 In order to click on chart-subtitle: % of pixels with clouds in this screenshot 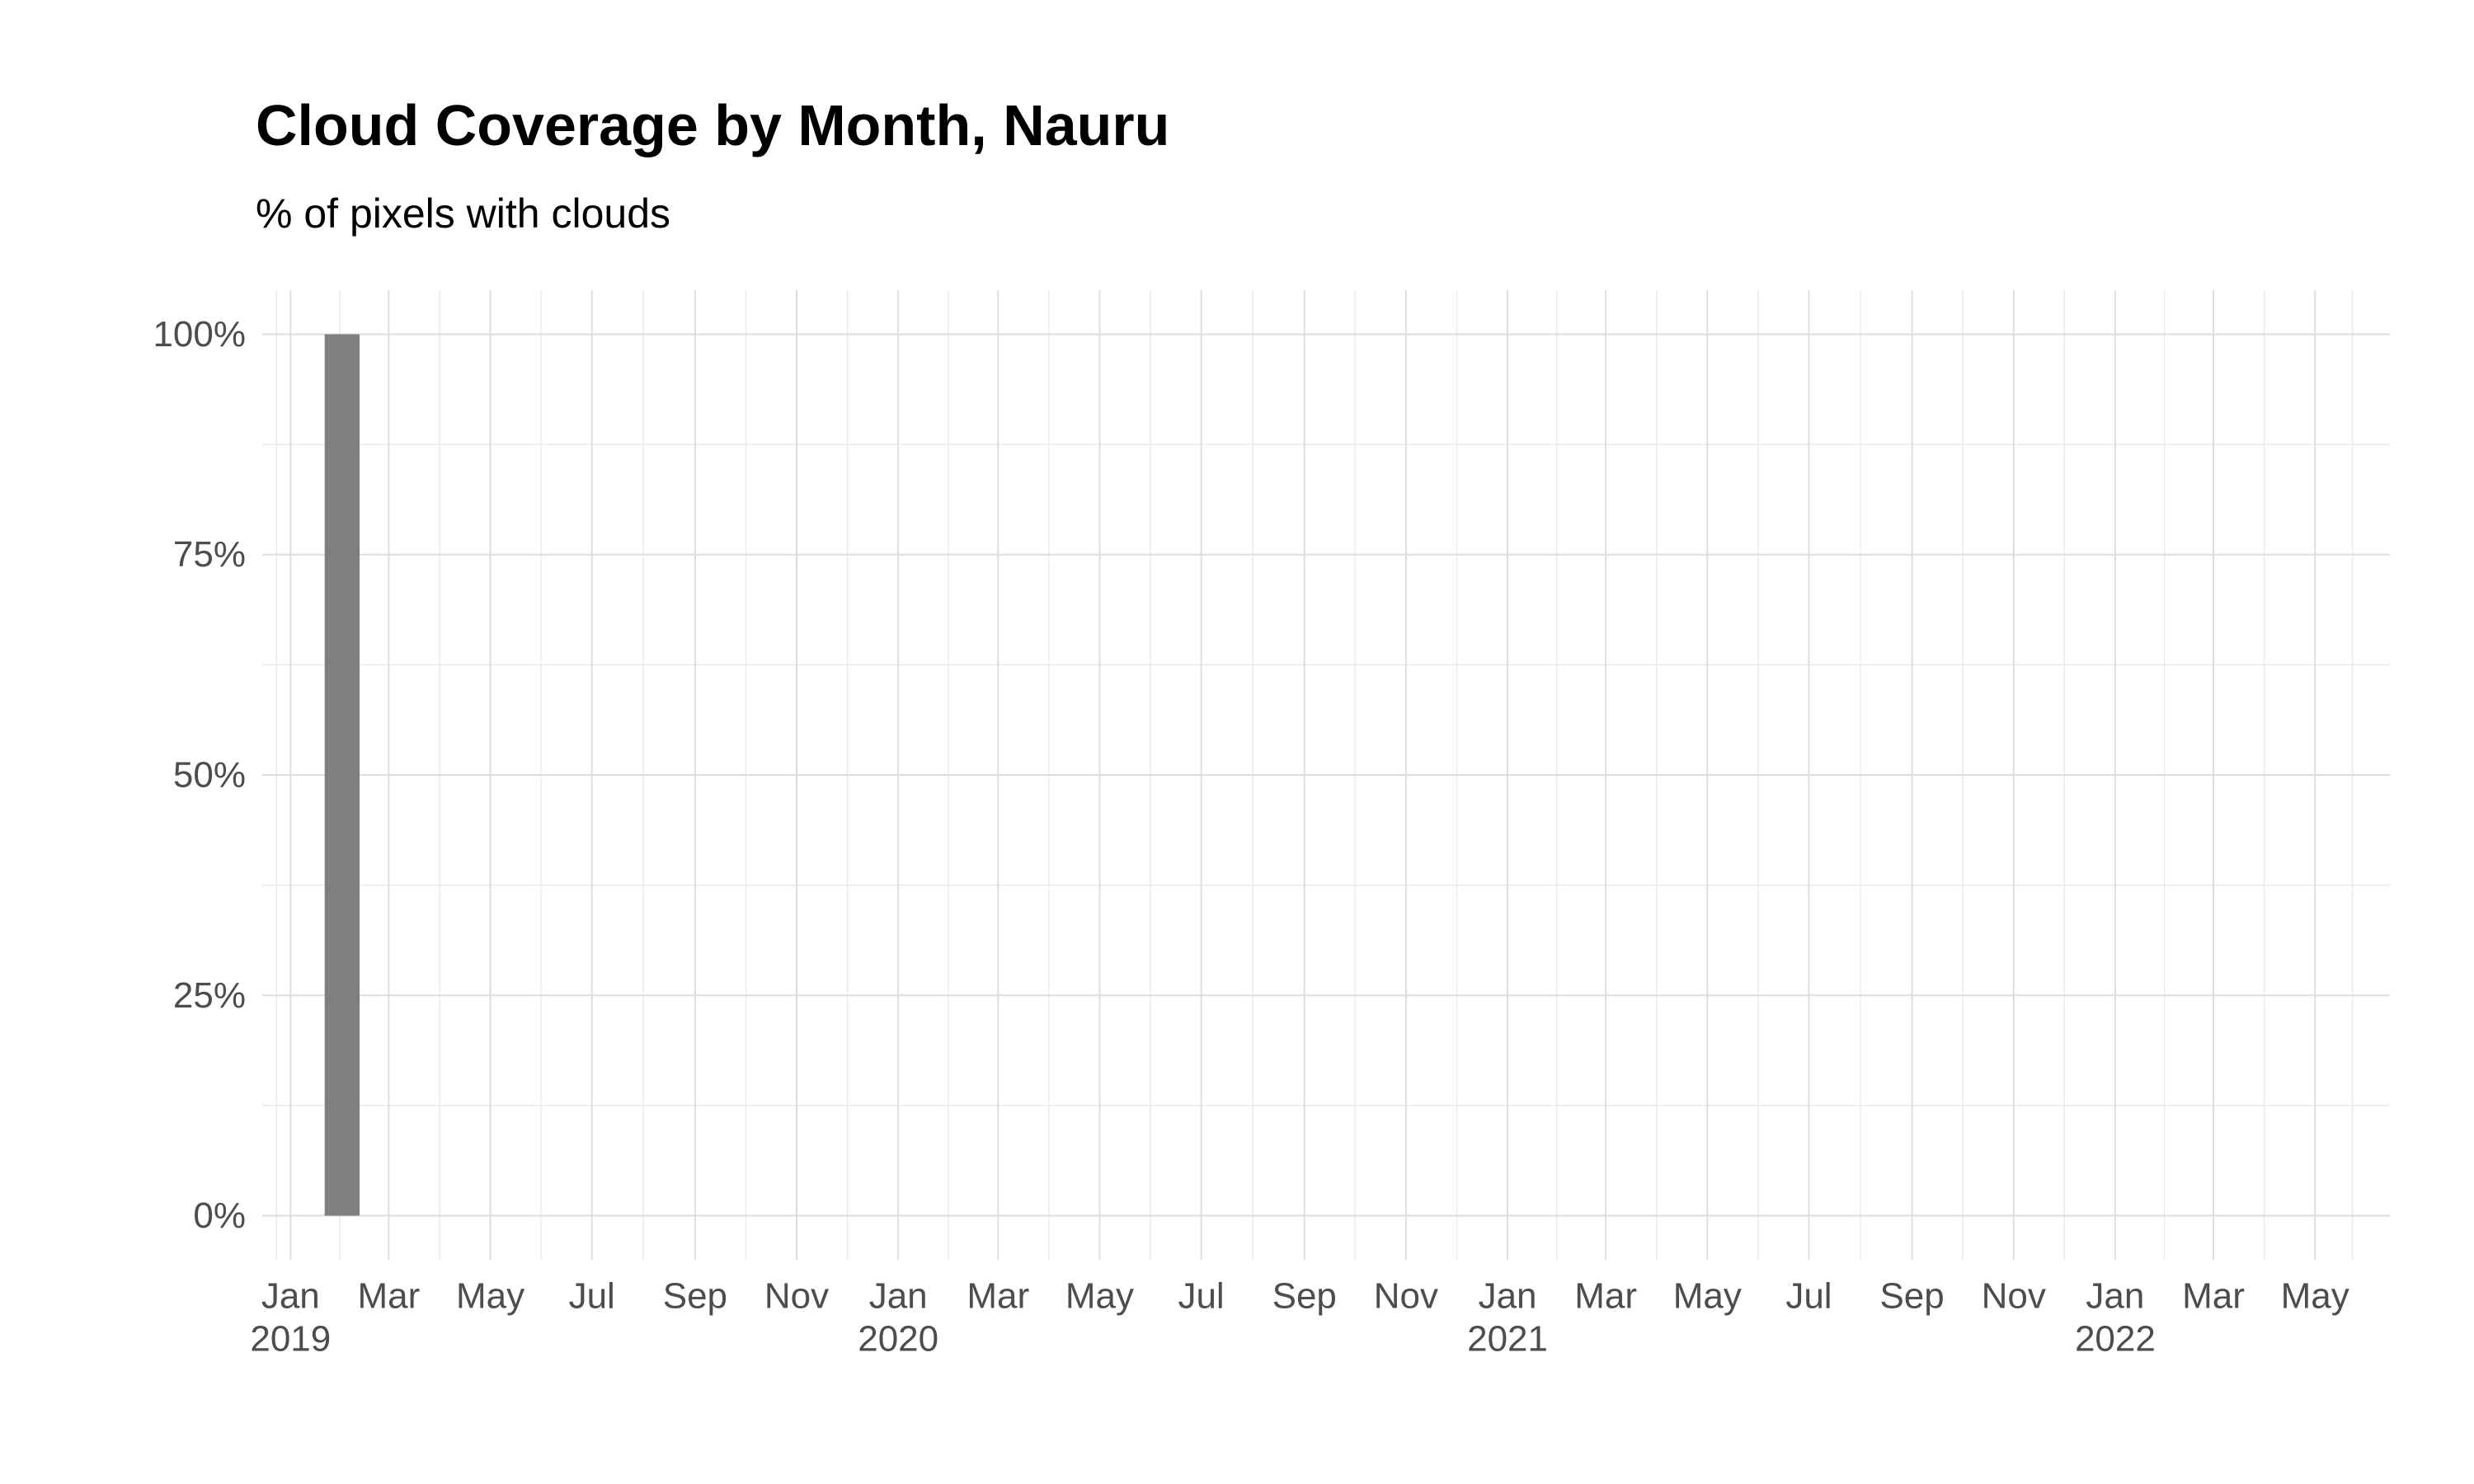, I will do `click(463, 213)`.